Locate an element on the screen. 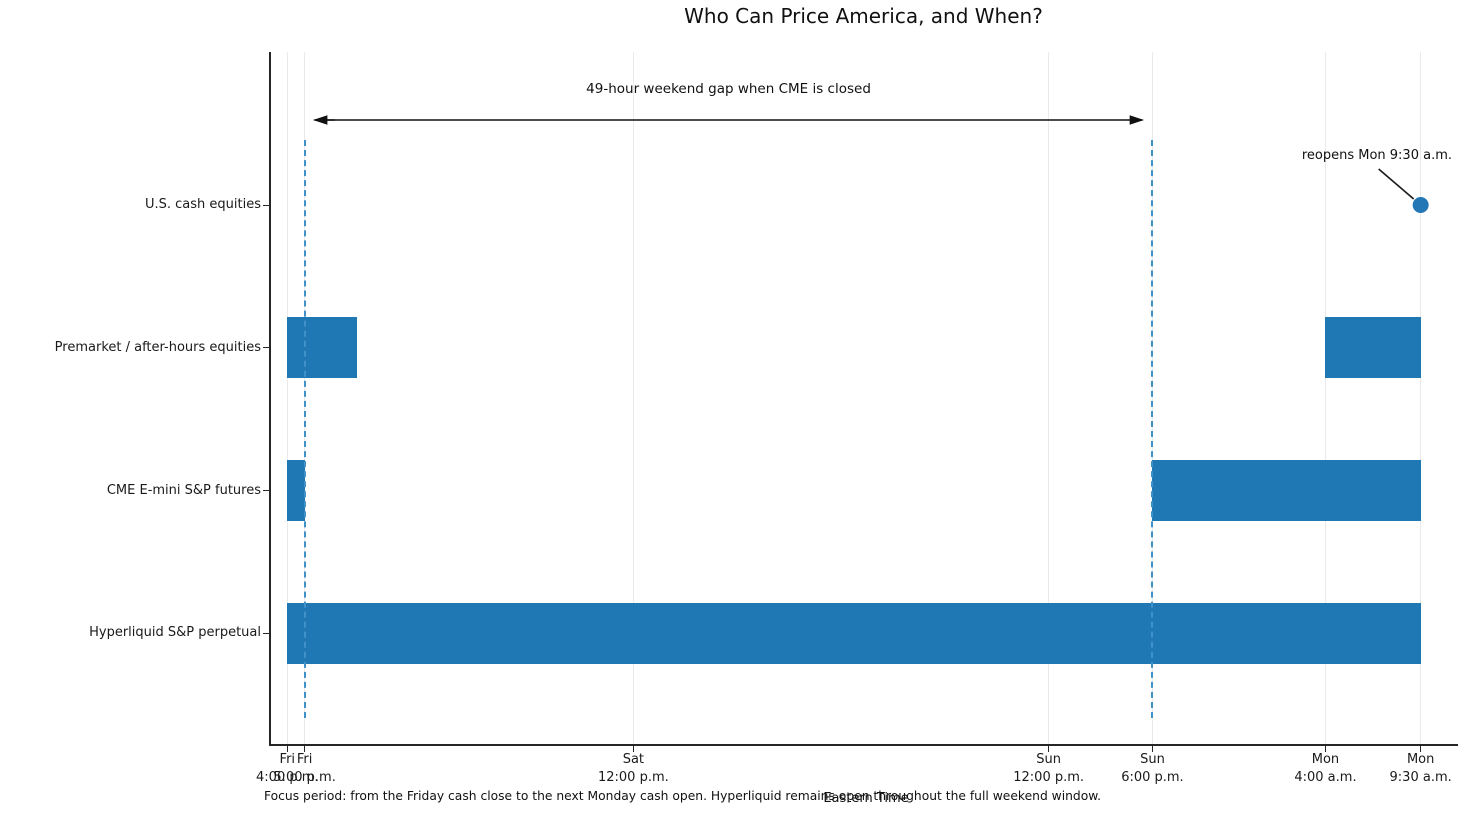 This screenshot has height=815, width=1463. y-axis-label: Premarket / after-hours equities is located at coordinates (157, 347).